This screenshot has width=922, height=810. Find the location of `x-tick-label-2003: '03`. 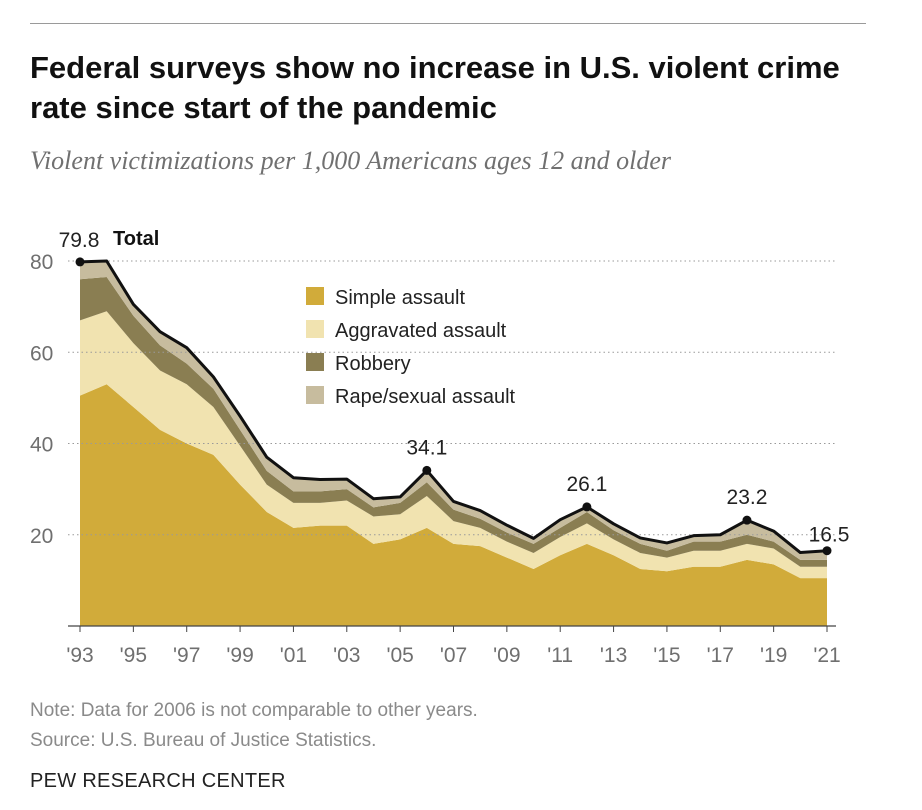

x-tick-label-2003: '03 is located at coordinates (346, 655).